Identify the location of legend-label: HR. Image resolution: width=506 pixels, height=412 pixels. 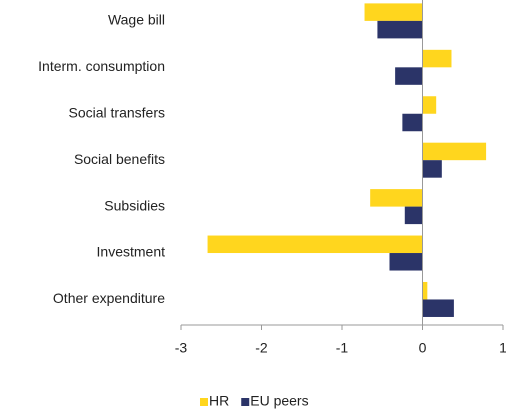
(219, 401).